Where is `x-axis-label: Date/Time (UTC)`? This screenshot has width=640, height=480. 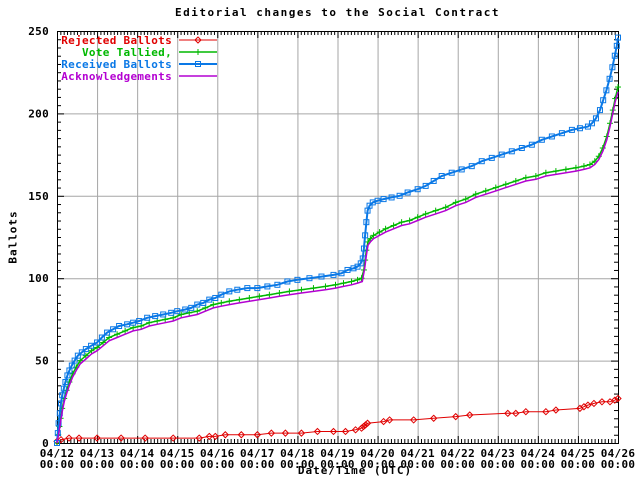 x-axis-label: Date/Time (UTC) is located at coordinates (355, 470).